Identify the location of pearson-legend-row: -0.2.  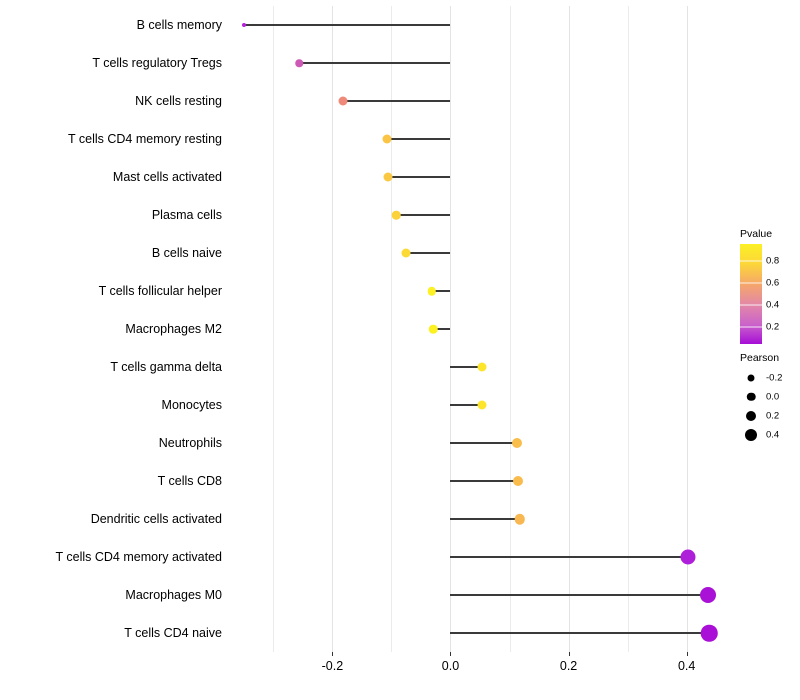
(770, 377).